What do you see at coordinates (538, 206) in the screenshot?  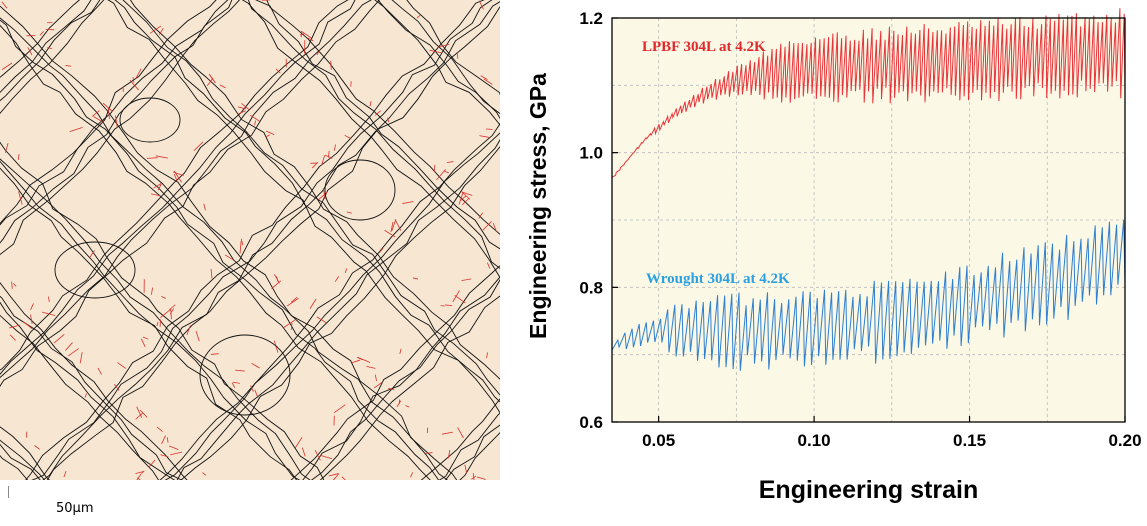 I see `y-axis-title: Engineering stress, GPa` at bounding box center [538, 206].